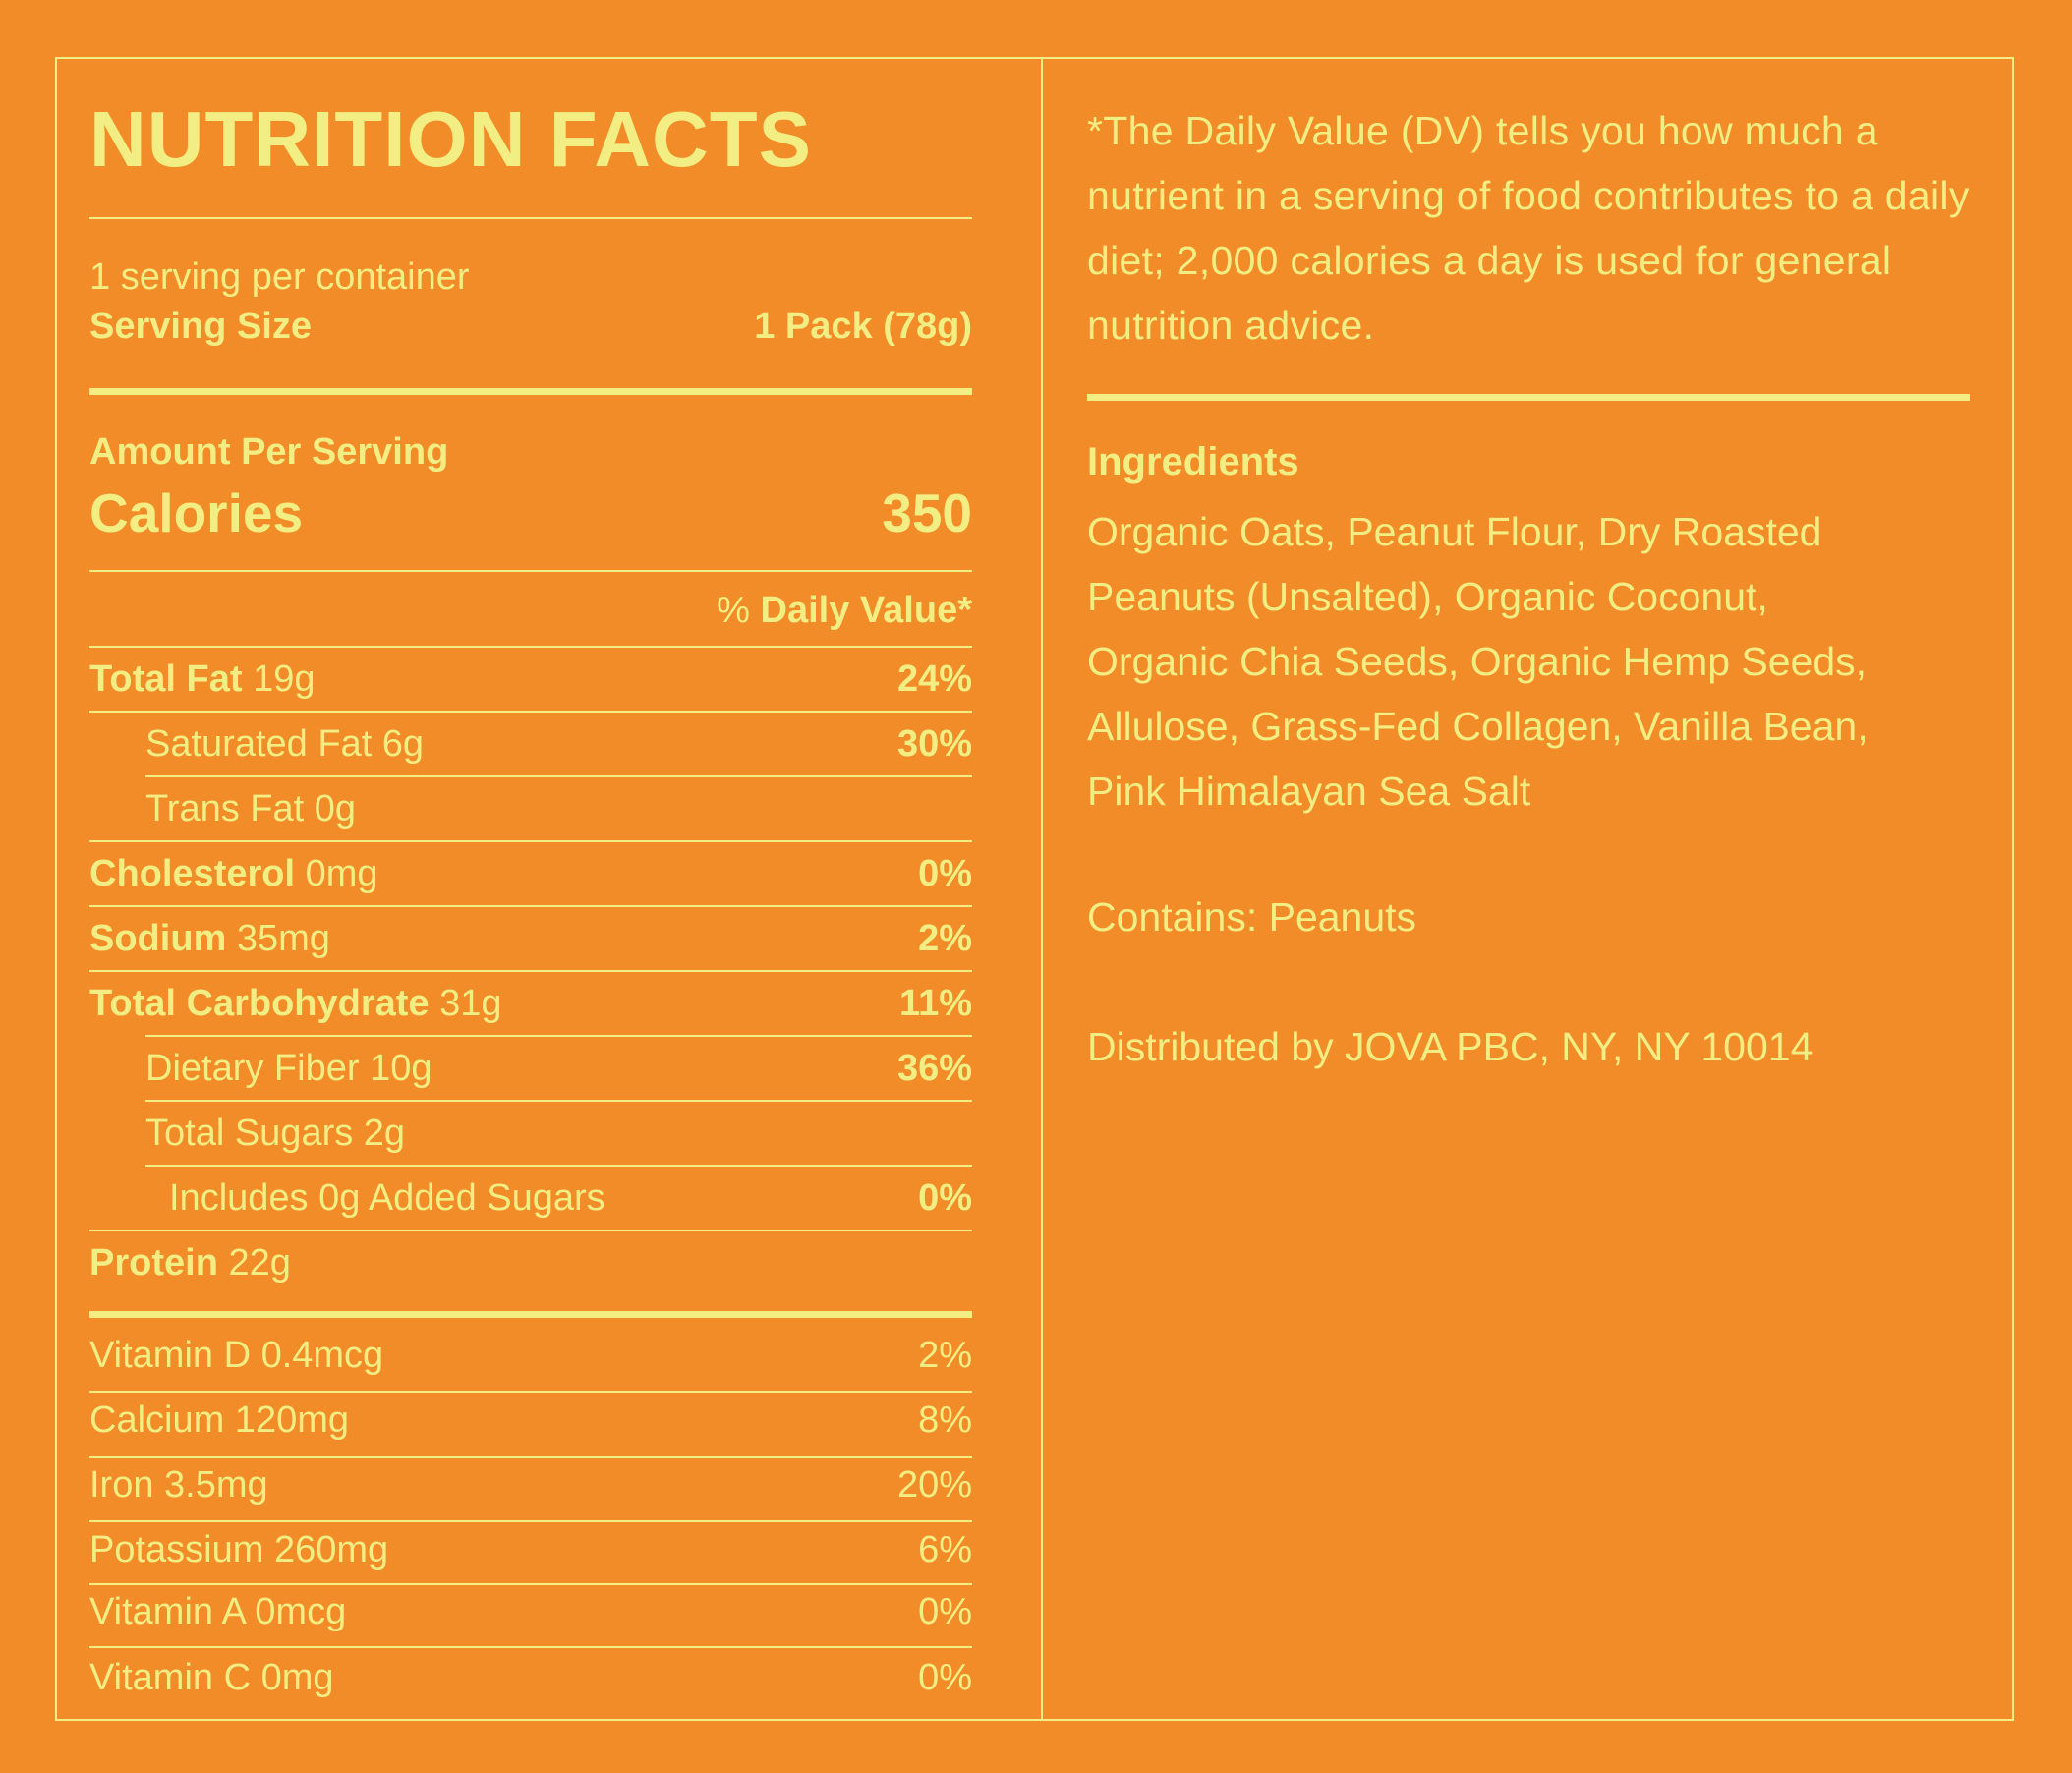  I want to click on vitamin-row-potassium: Potassium 260mg 6%, so click(530, 1549).